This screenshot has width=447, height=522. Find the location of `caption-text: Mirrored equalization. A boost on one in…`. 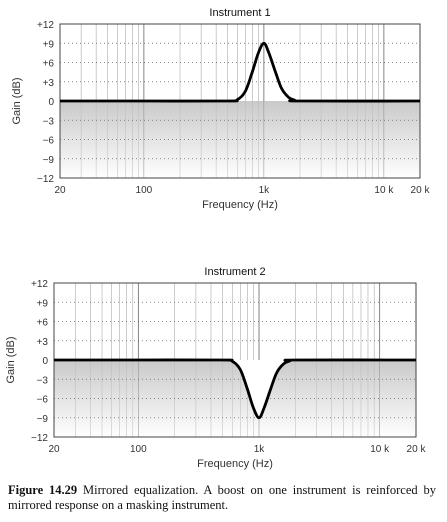

caption-text: Mirrored equalization. A boost on one in… is located at coordinates (222, 497).